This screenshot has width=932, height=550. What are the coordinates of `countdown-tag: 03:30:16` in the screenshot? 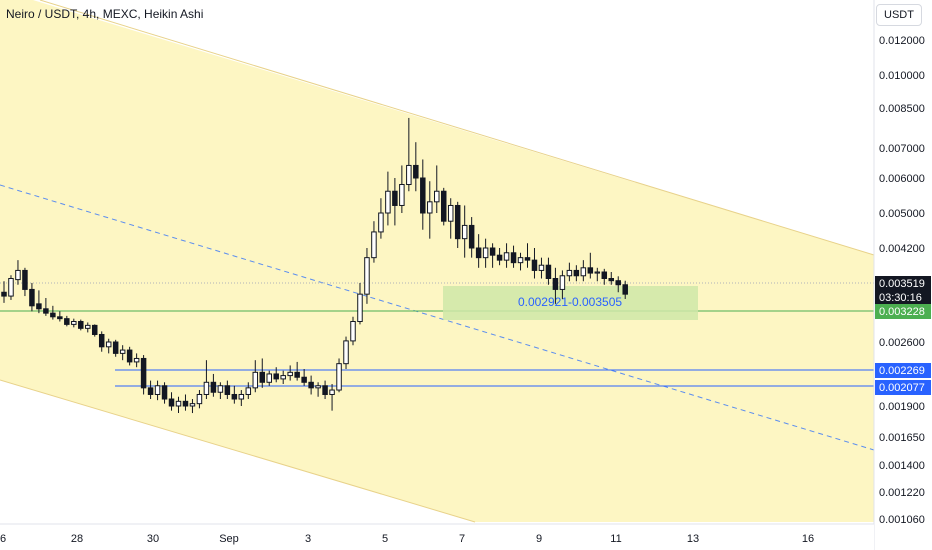 It's located at (903, 297).